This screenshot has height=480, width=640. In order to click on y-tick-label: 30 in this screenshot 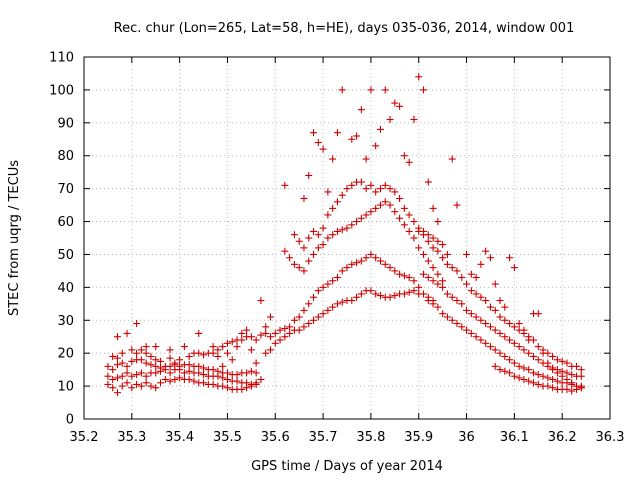, I will do `click(65, 321)`.